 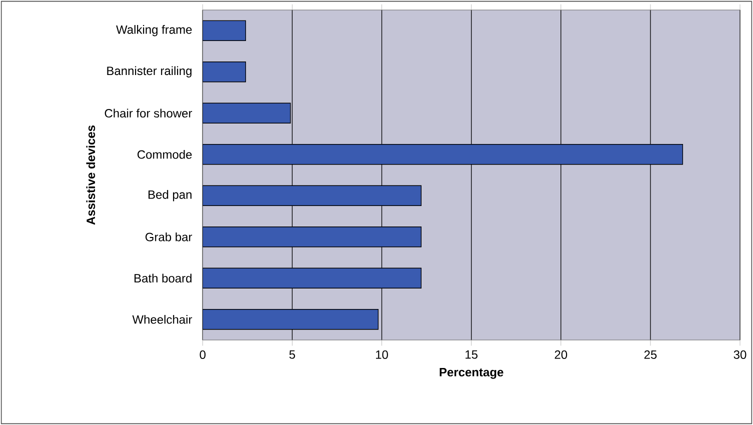 I want to click on x-tick-label: 25, so click(x=650, y=354).